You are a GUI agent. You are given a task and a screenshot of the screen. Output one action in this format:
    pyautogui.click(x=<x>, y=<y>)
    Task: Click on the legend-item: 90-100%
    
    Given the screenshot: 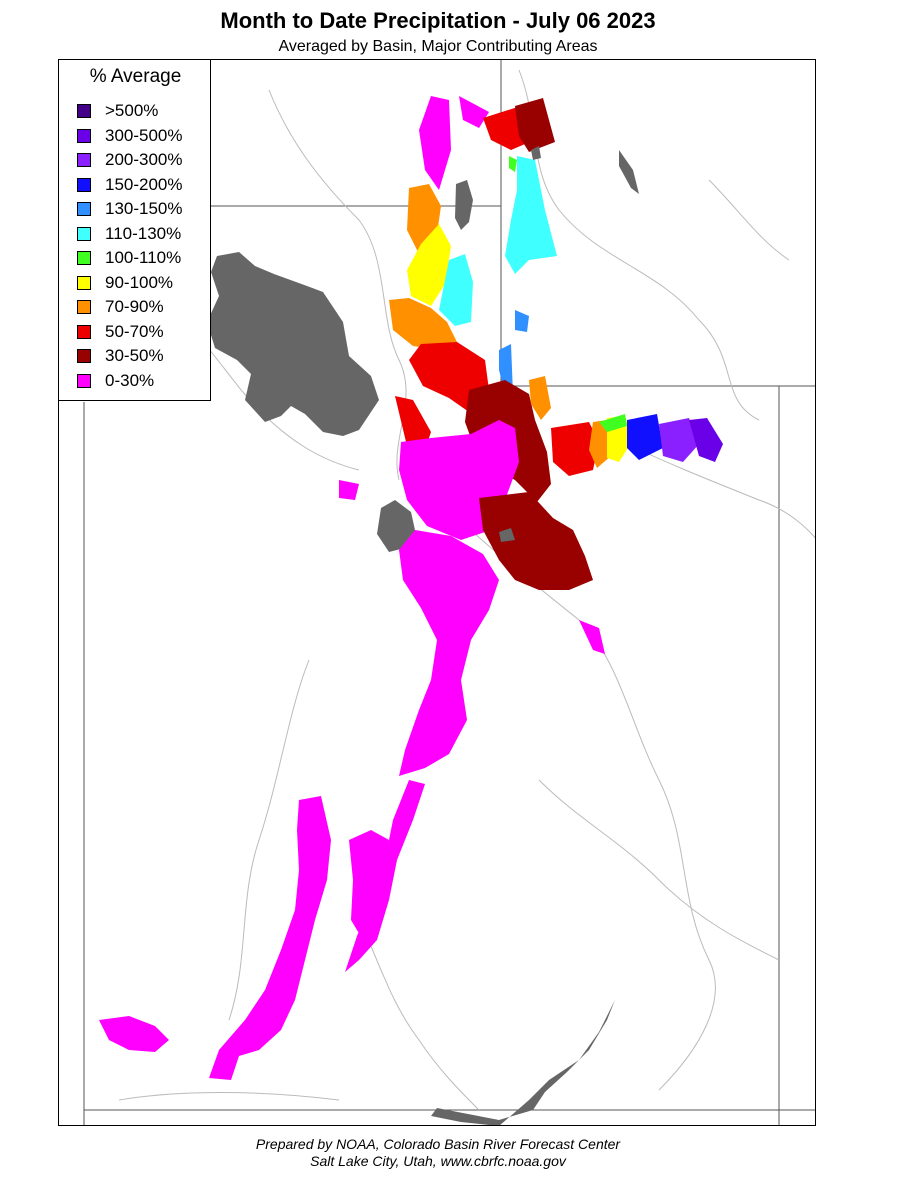 What is the action you would take?
    pyautogui.click(x=130, y=283)
    